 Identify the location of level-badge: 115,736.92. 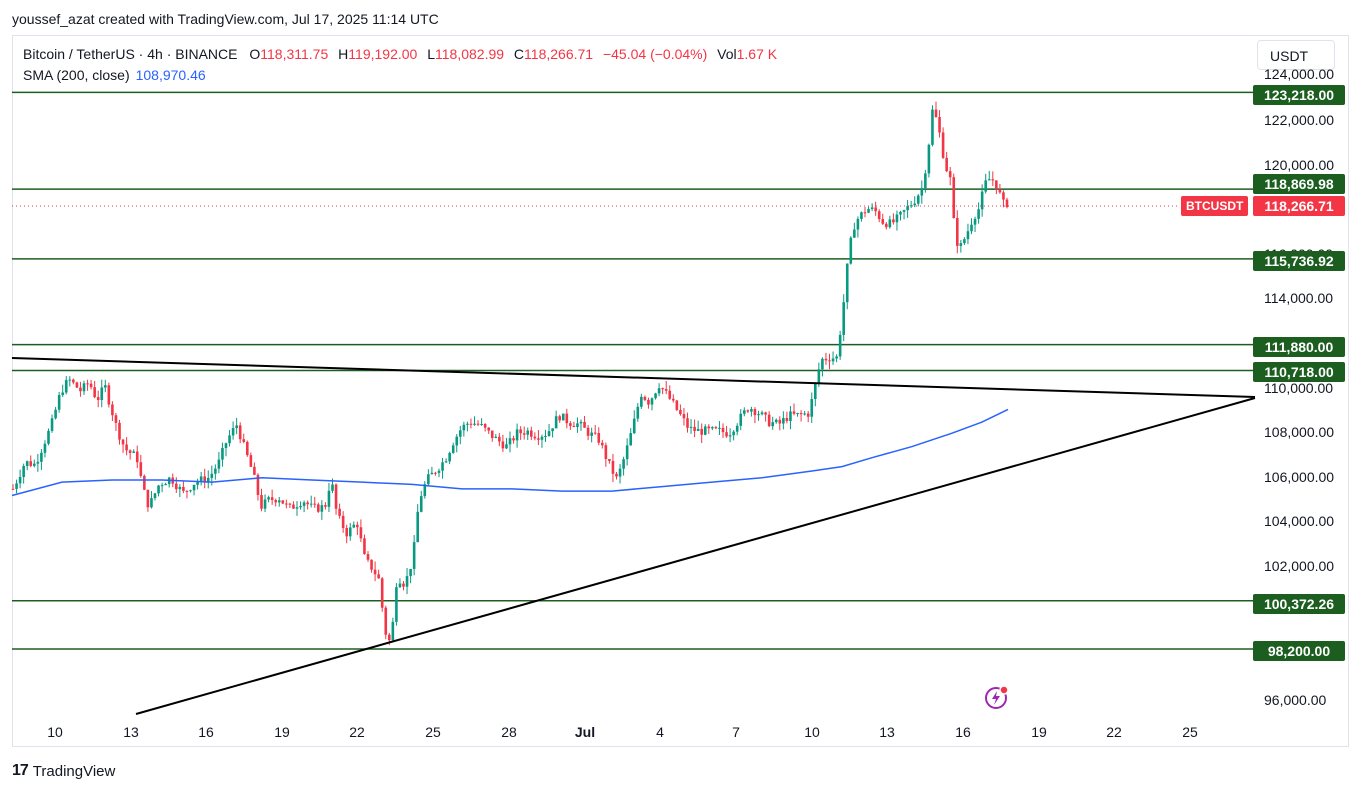
(1299, 261).